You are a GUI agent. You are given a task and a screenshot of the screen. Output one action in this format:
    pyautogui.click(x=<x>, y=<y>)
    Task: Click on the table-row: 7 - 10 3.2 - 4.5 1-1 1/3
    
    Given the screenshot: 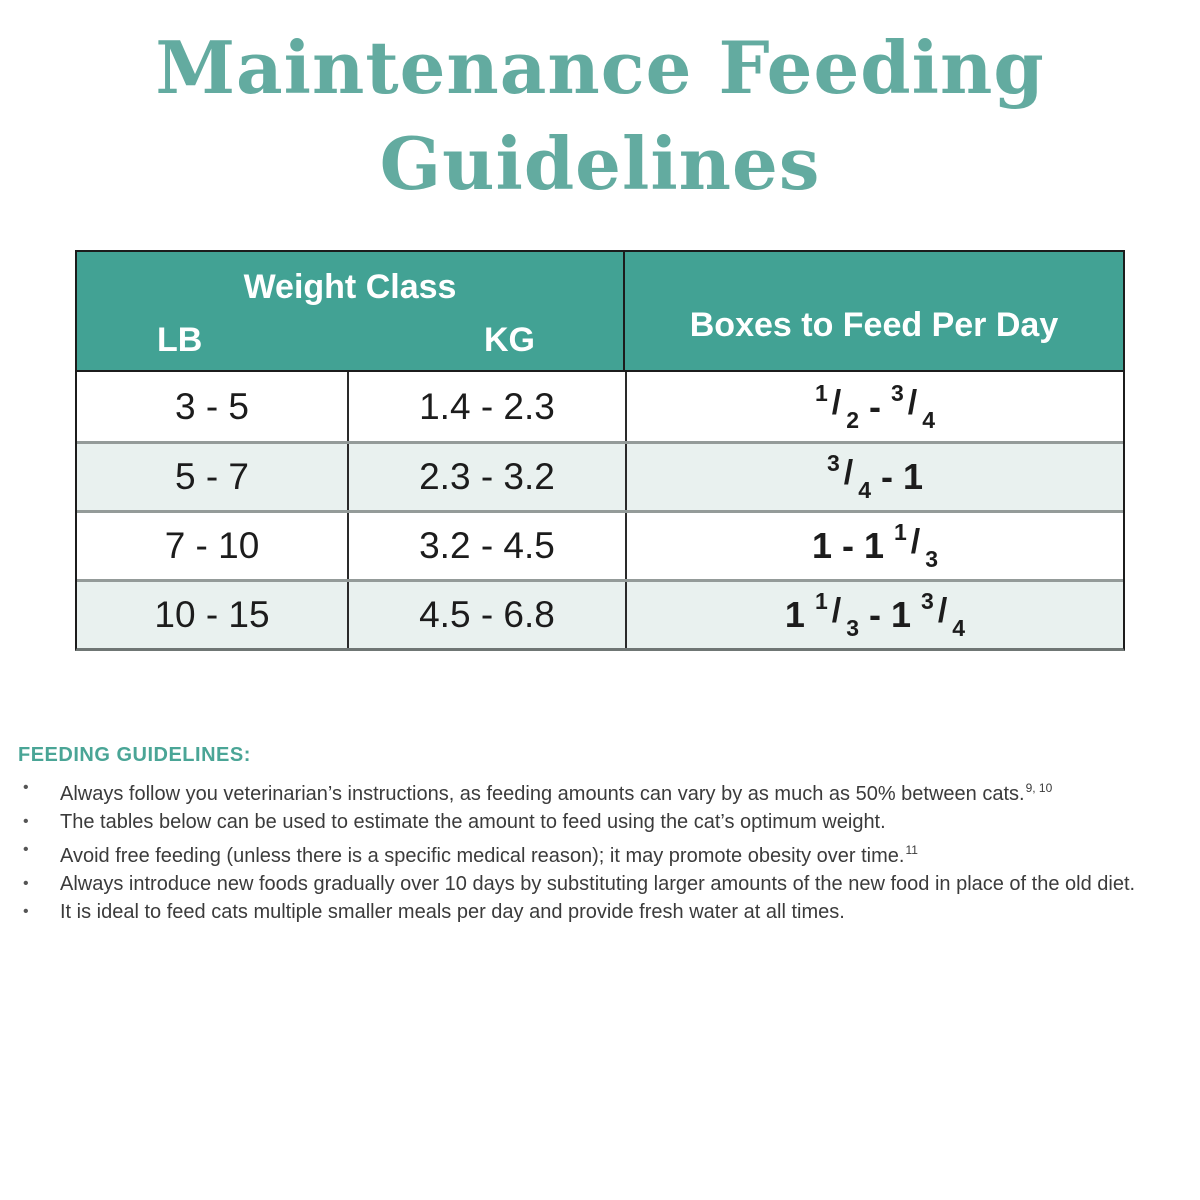 What is the action you would take?
    pyautogui.click(x=600, y=544)
    